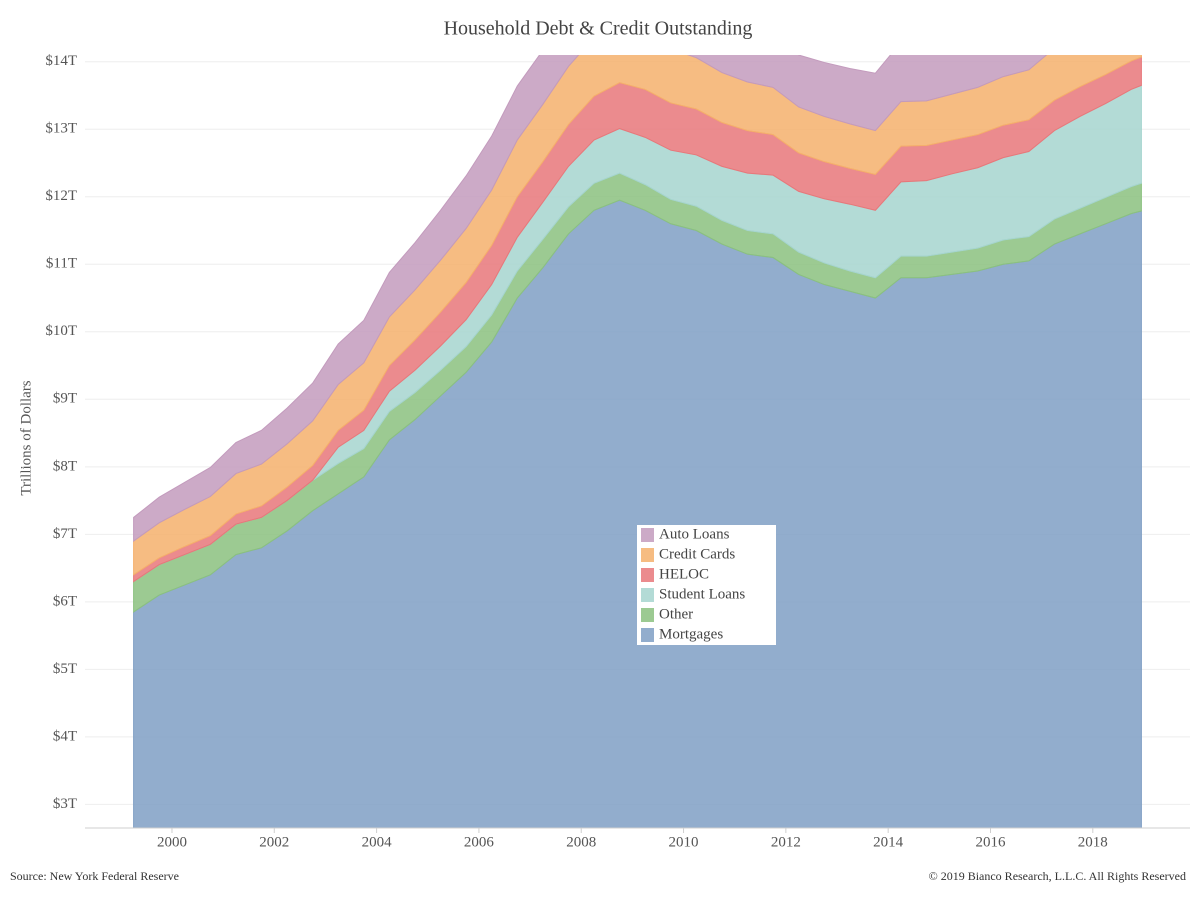  What do you see at coordinates (697, 554) in the screenshot?
I see `legend-label: Credit Cards` at bounding box center [697, 554].